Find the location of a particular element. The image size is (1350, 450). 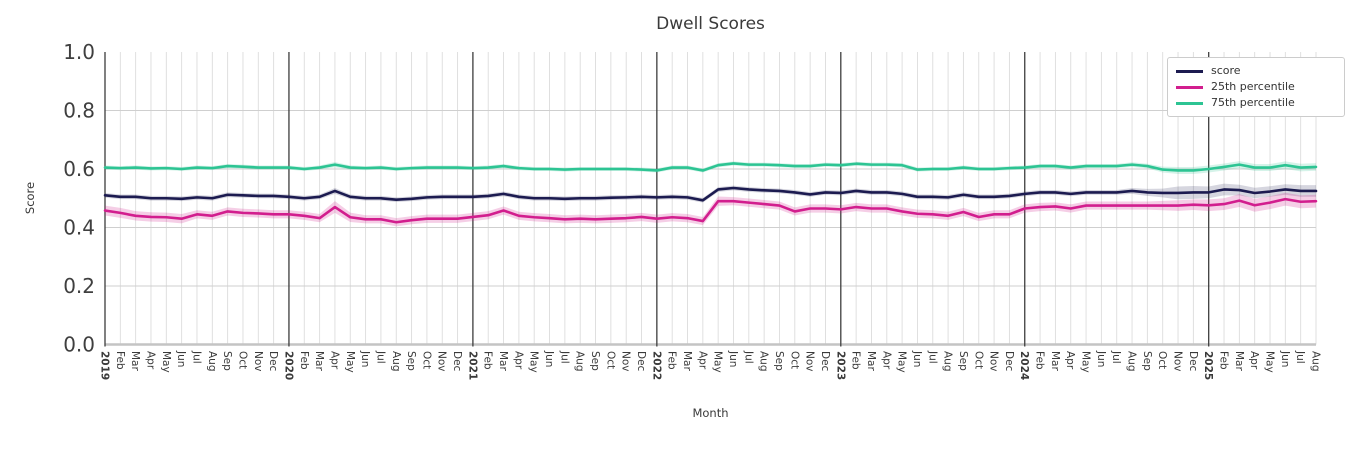

legend-item-75th-percentile: 75th percentile is located at coordinates (1256, 103).